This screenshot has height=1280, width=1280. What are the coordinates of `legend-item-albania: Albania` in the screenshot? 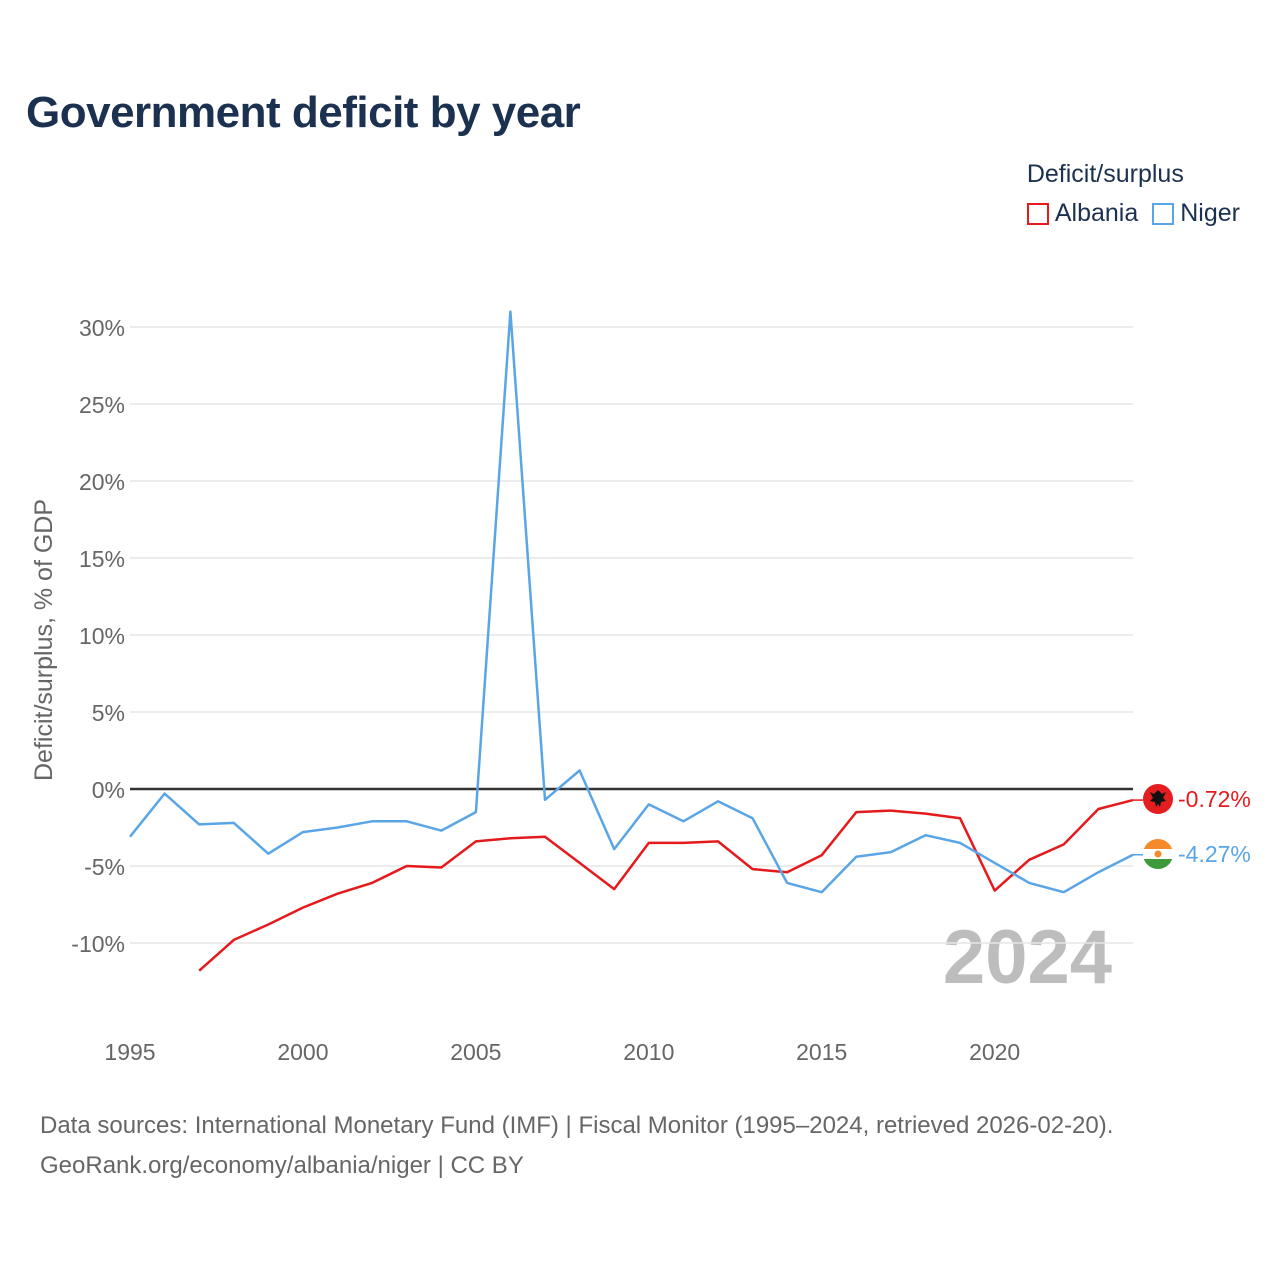 It's located at (1082, 213).